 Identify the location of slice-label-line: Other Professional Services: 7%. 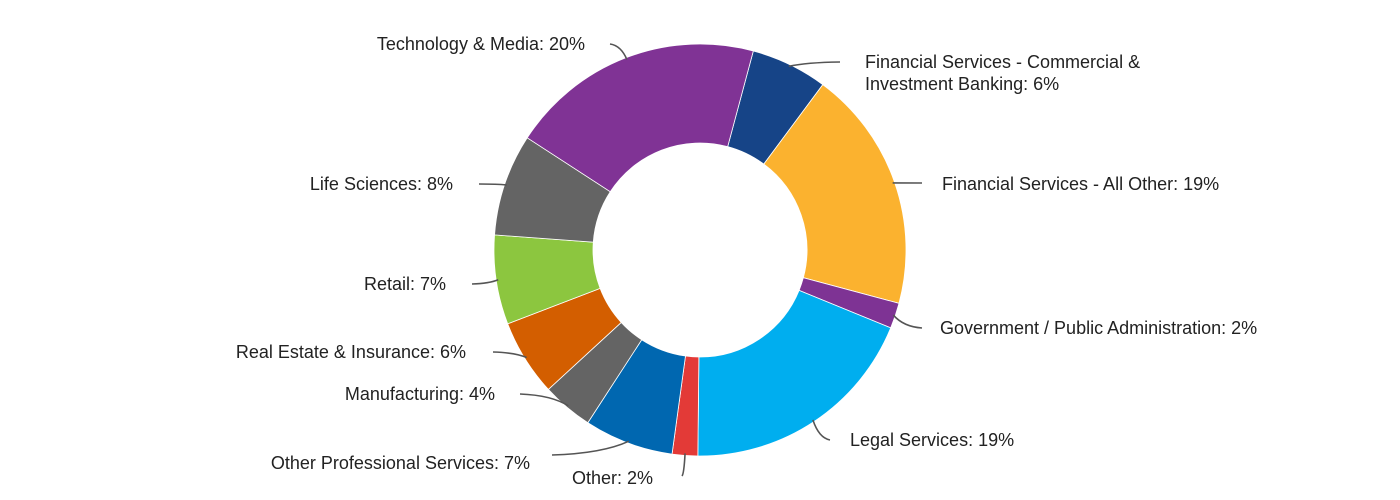
(400, 463).